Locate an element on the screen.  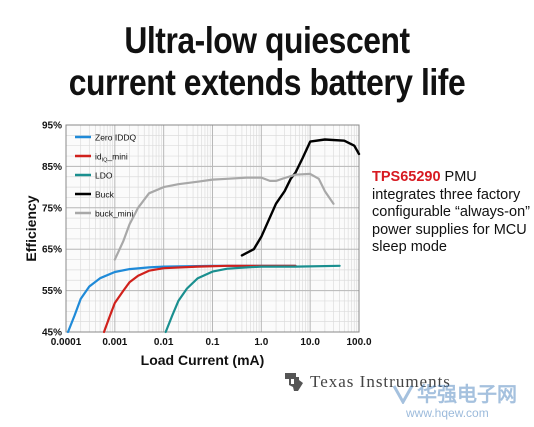
y-tick-label: 55% is located at coordinates (52, 291).